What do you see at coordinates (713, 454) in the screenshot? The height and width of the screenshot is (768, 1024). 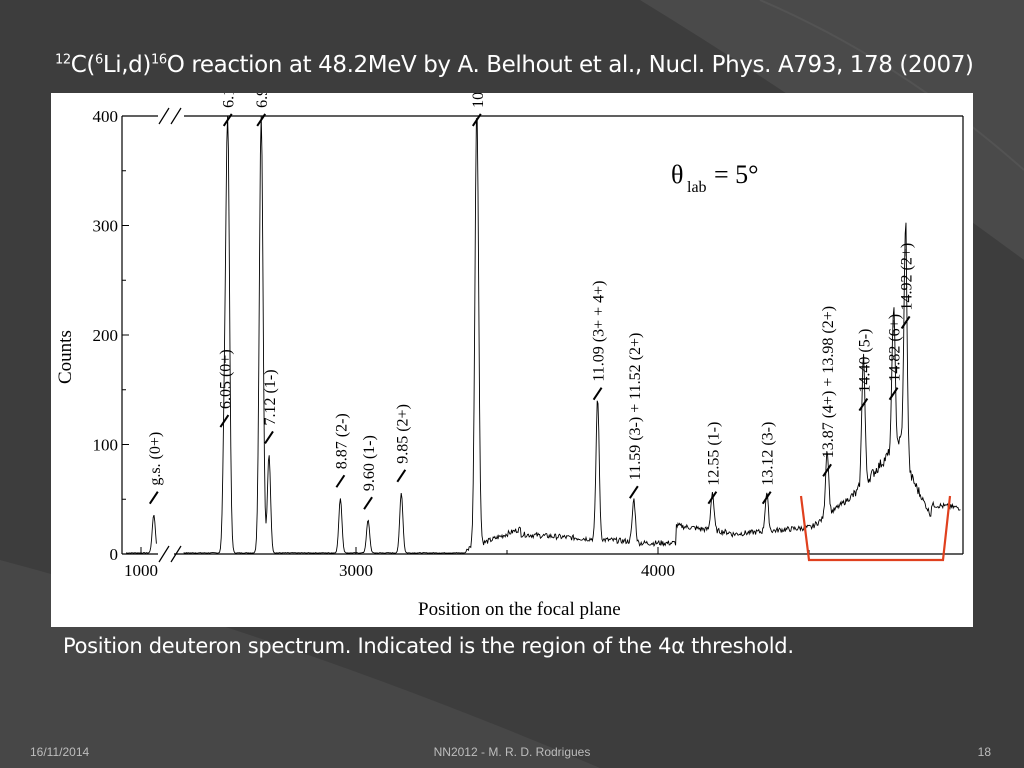 I see `peak-label: 12.55 (1-)` at bounding box center [713, 454].